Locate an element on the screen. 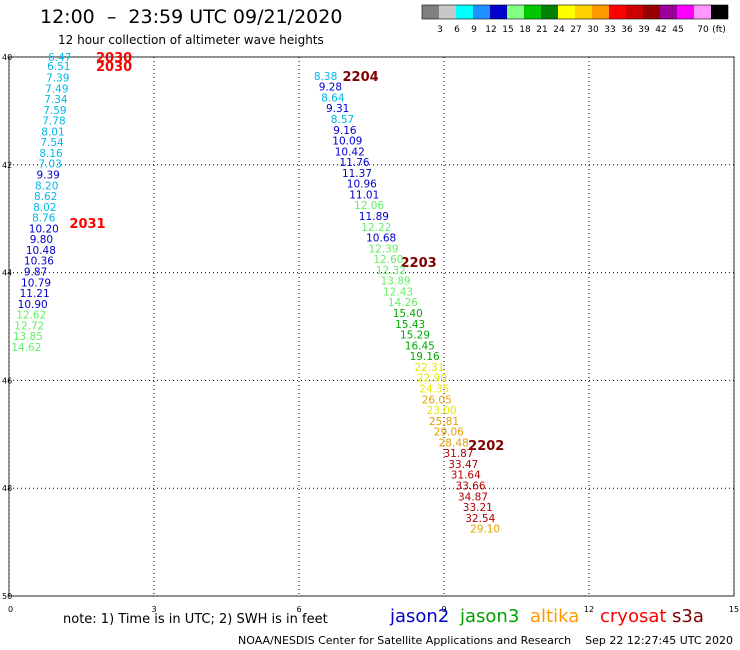 This screenshot has height=650, width=740. wave-height-point: 12.62 is located at coordinates (31, 316).